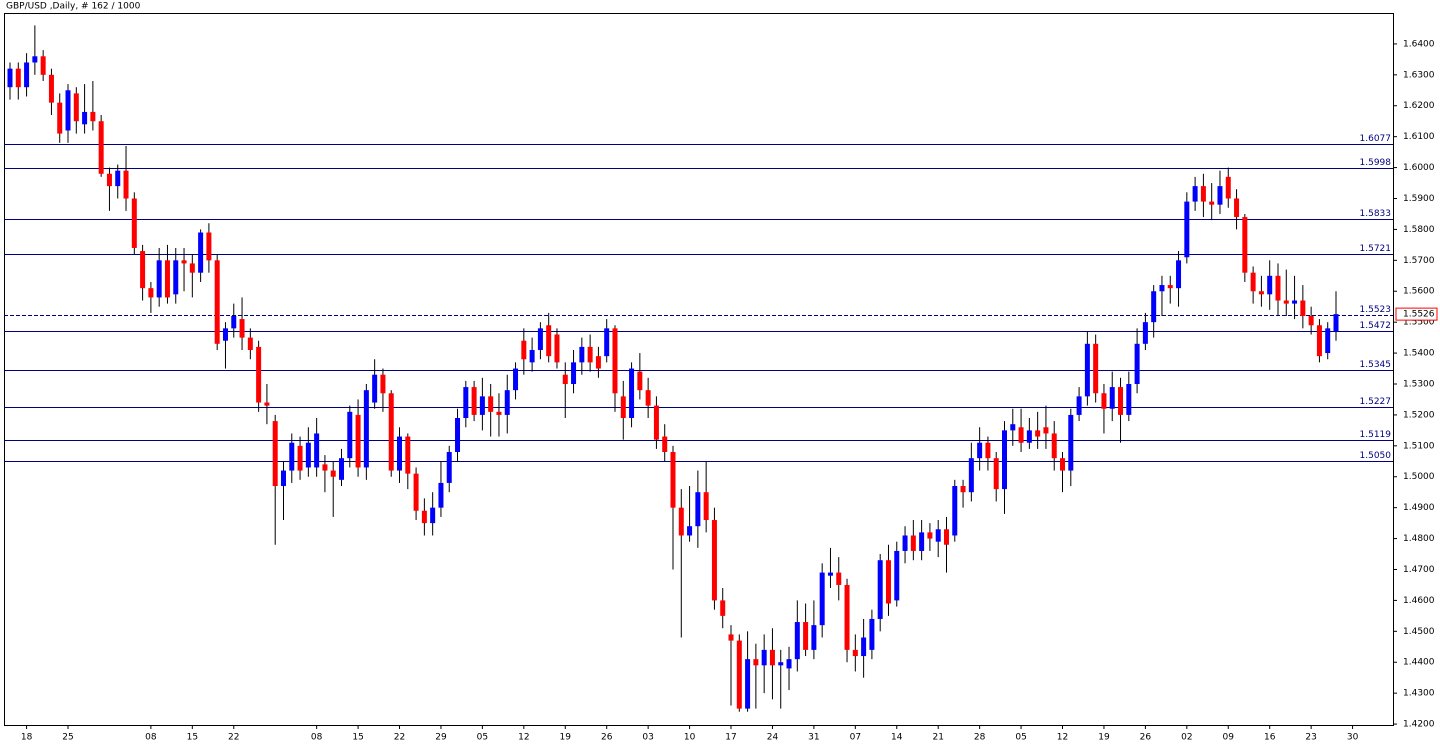 The image size is (1440, 748). I want to click on x-tick-label: 30, so click(1353, 738).